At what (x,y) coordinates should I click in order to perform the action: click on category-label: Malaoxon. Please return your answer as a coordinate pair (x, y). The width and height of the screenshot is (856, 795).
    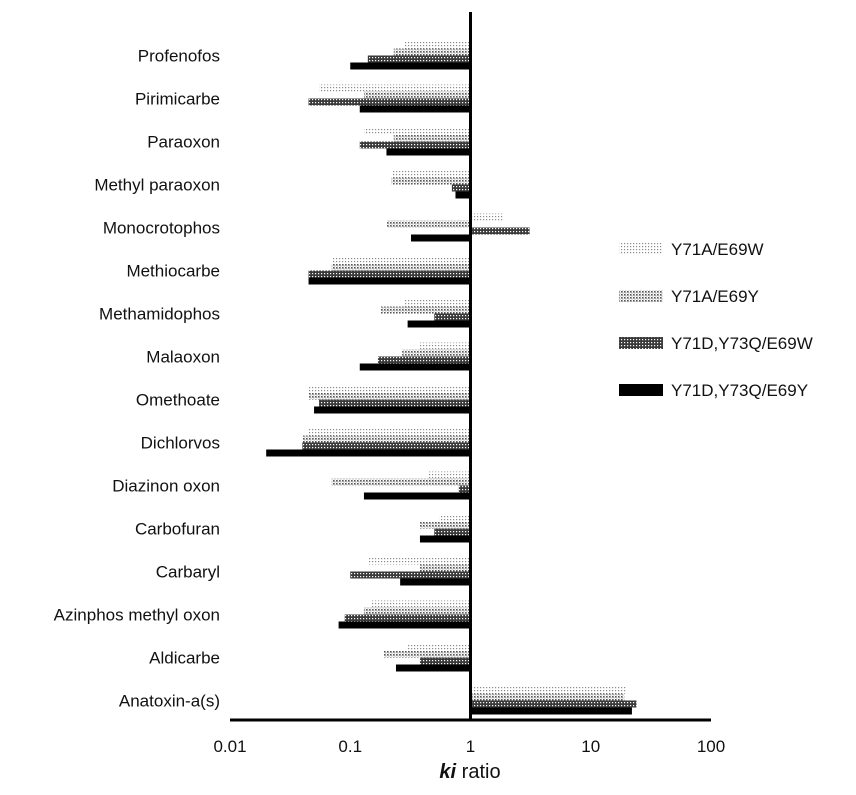
    Looking at the image, I should click on (183, 357).